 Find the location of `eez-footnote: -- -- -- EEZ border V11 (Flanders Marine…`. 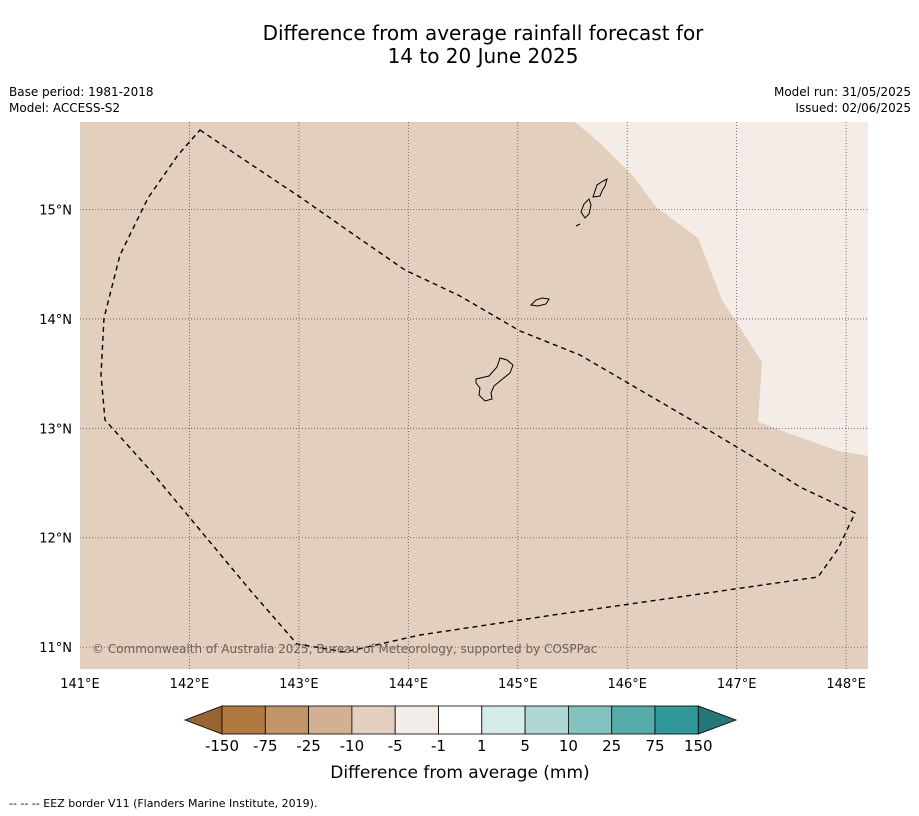

eez-footnote: -- -- -- EEZ border V11 (Flanders Marine… is located at coordinates (163, 803).